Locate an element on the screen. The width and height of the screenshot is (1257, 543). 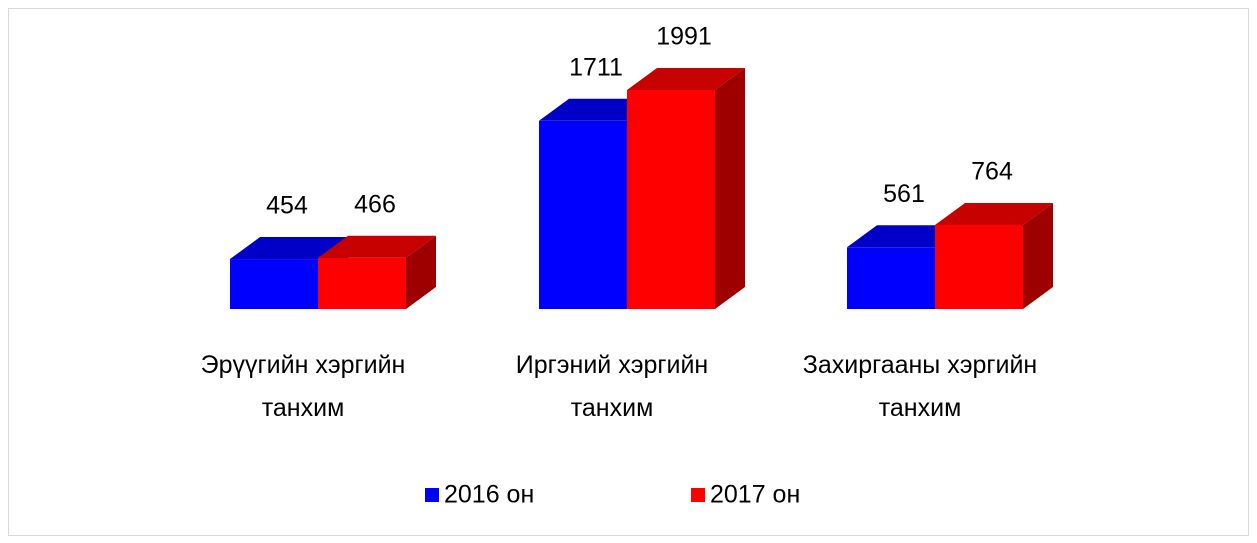
legend-label: 2017 он is located at coordinates (755, 495).